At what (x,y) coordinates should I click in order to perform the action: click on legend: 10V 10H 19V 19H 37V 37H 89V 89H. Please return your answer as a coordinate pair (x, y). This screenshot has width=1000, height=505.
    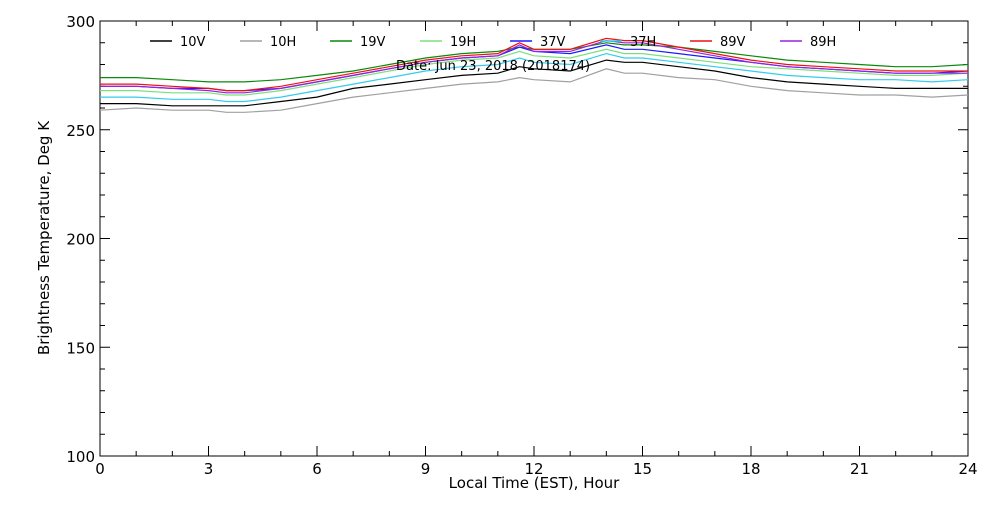
    Looking at the image, I should click on (493, 42).